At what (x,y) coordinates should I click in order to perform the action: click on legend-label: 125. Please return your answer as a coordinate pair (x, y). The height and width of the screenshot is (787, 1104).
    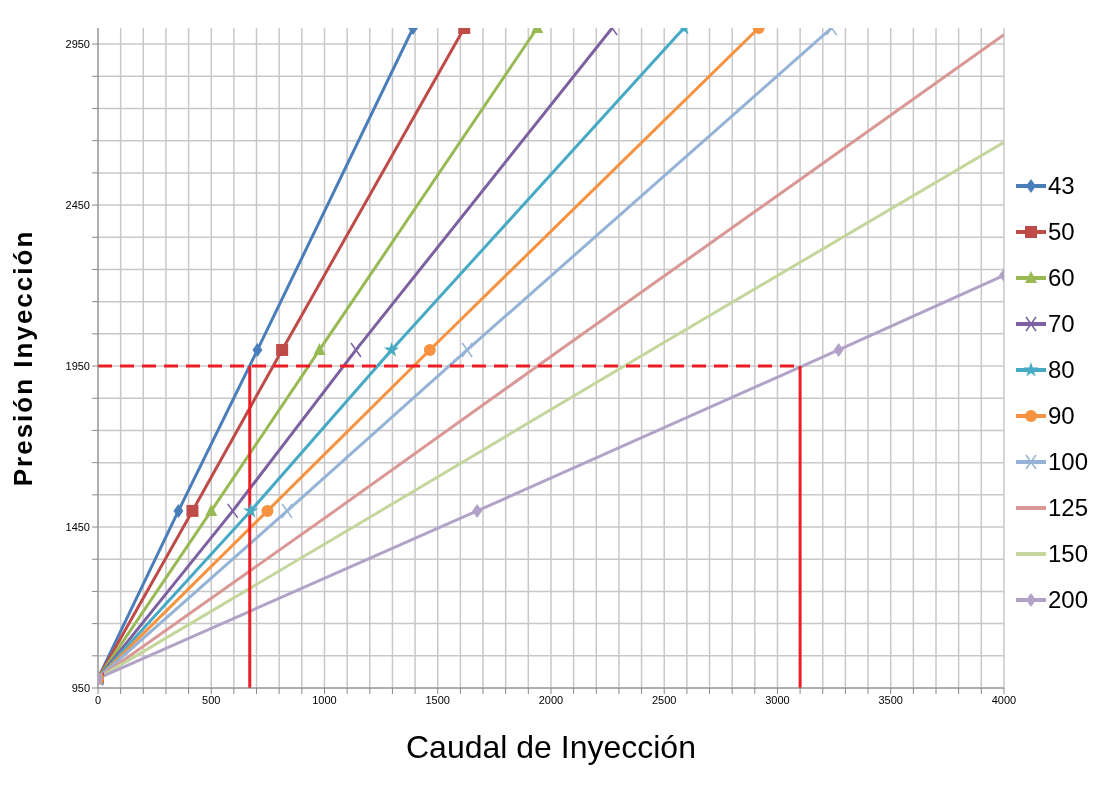
    Looking at the image, I should click on (1067, 508).